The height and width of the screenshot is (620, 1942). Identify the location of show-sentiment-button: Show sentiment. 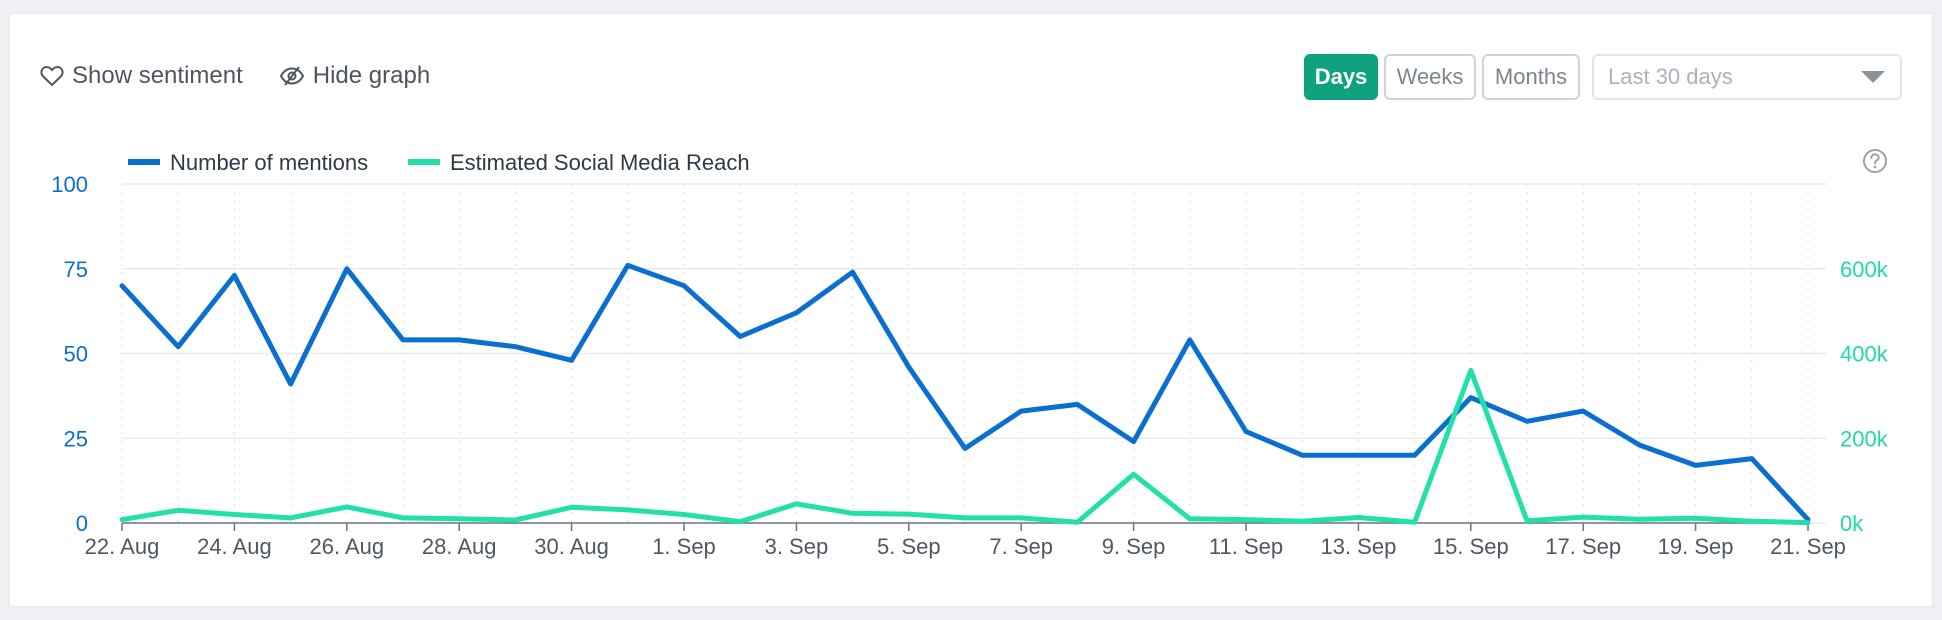
(141, 76).